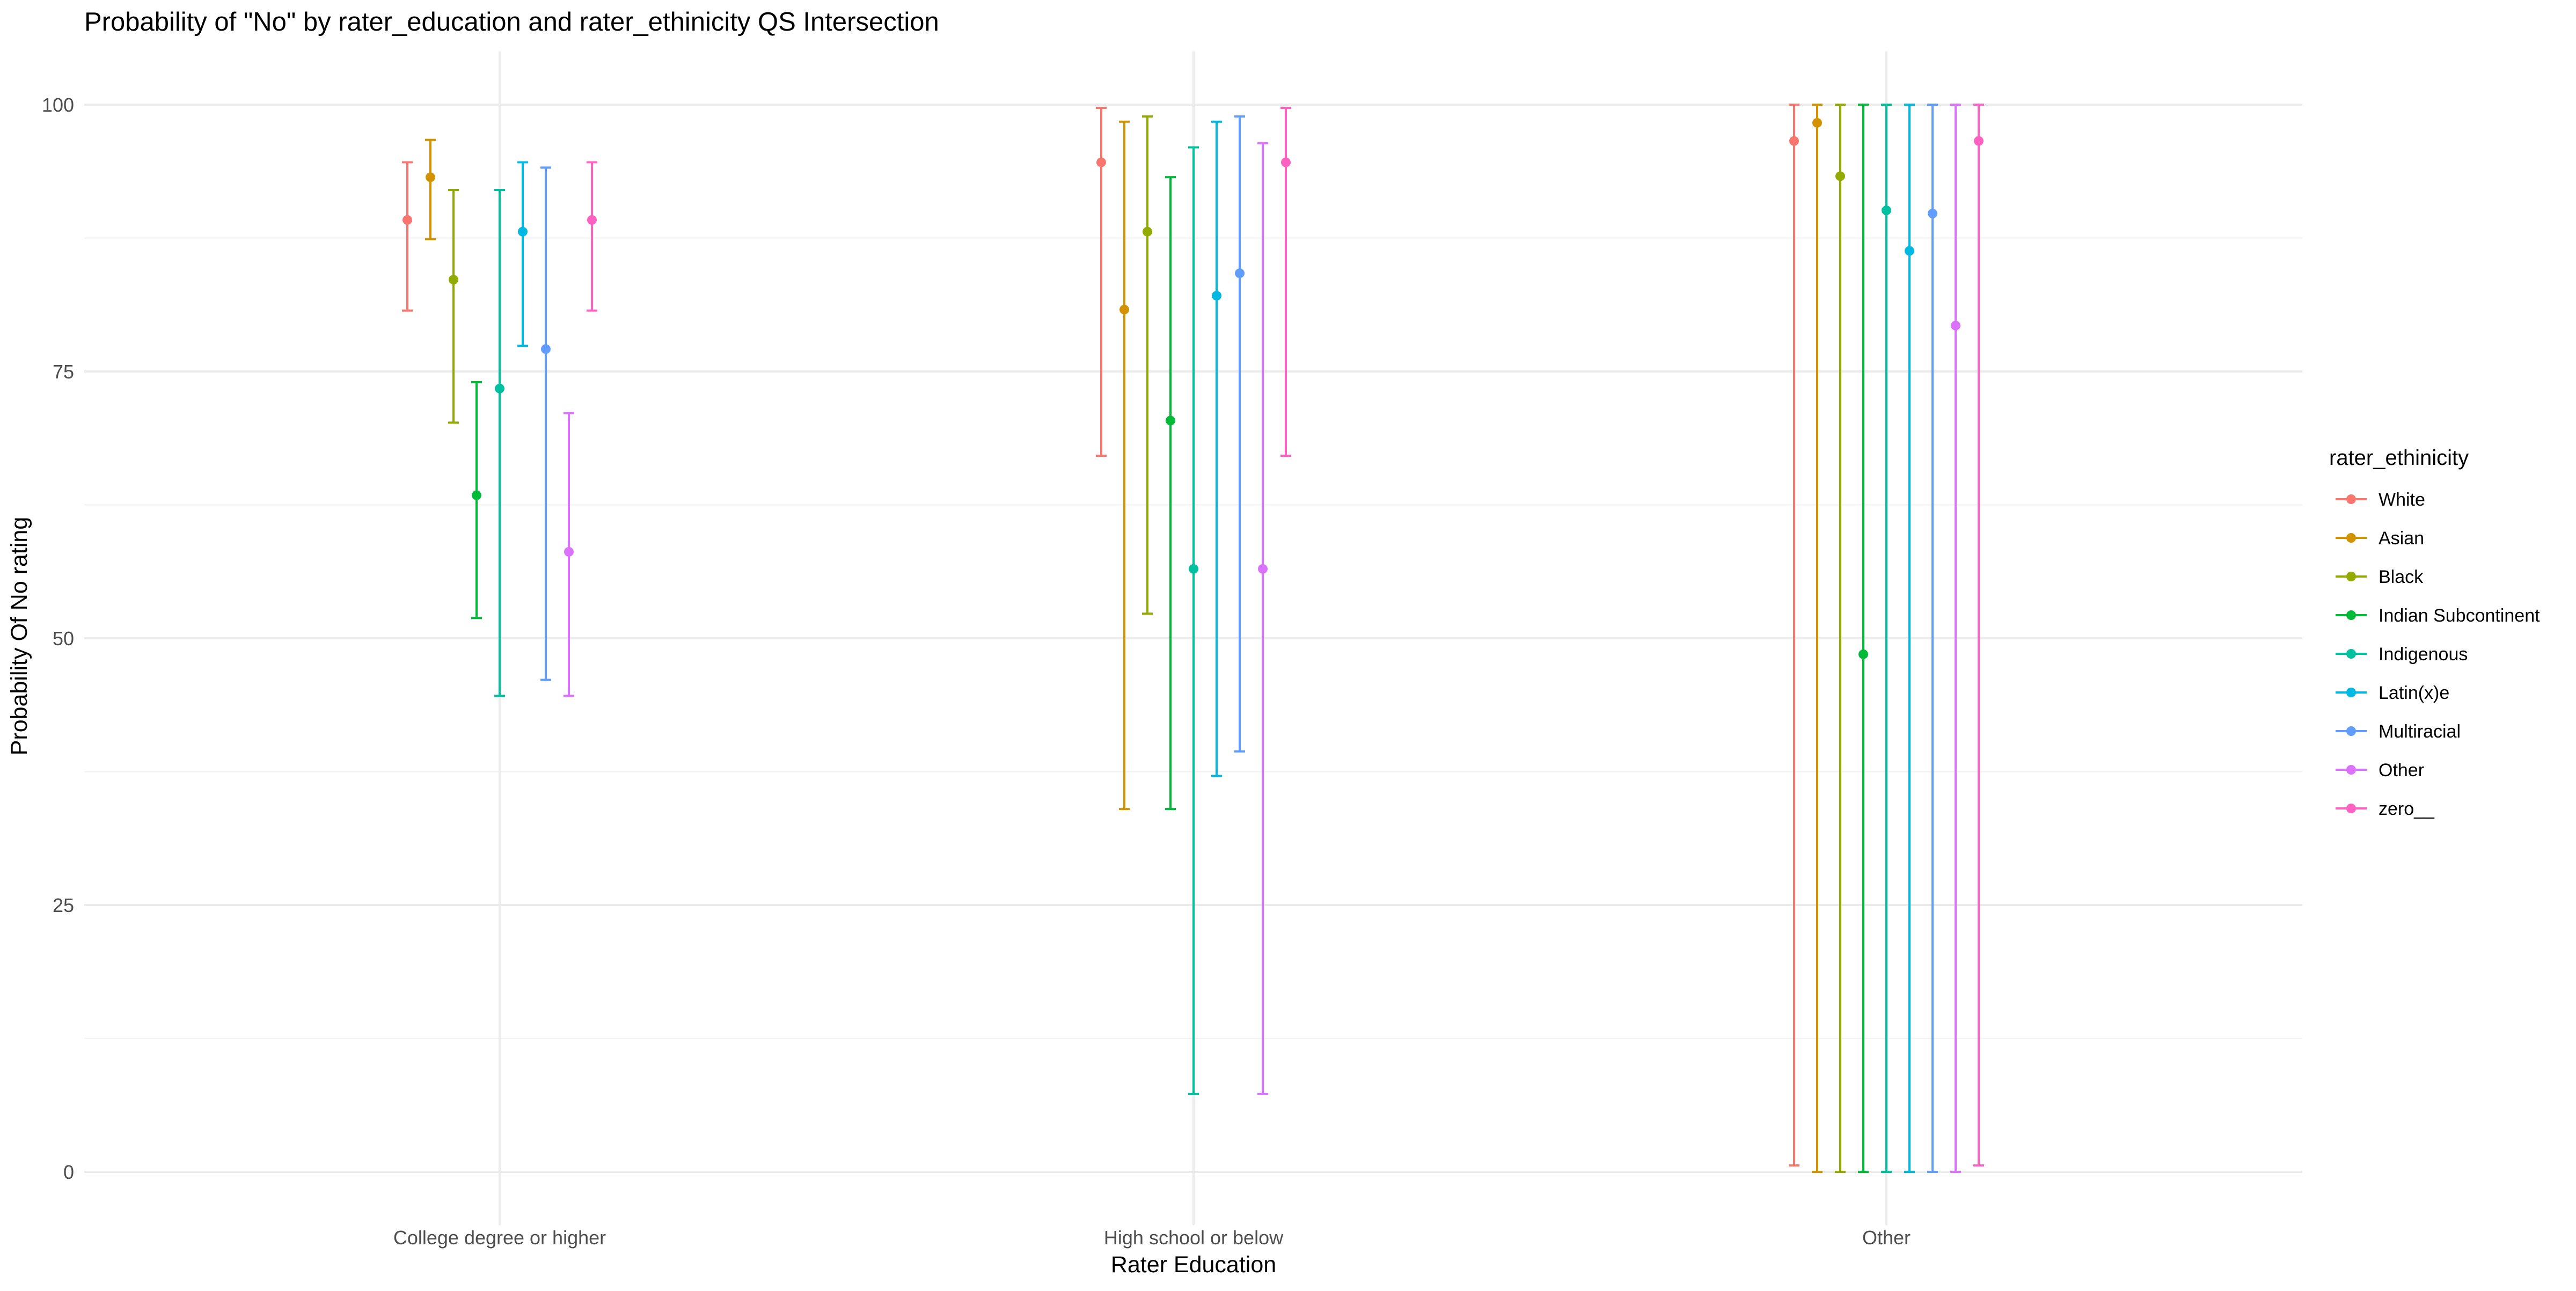  What do you see at coordinates (63, 639) in the screenshot?
I see `y-tick-label: 50` at bounding box center [63, 639].